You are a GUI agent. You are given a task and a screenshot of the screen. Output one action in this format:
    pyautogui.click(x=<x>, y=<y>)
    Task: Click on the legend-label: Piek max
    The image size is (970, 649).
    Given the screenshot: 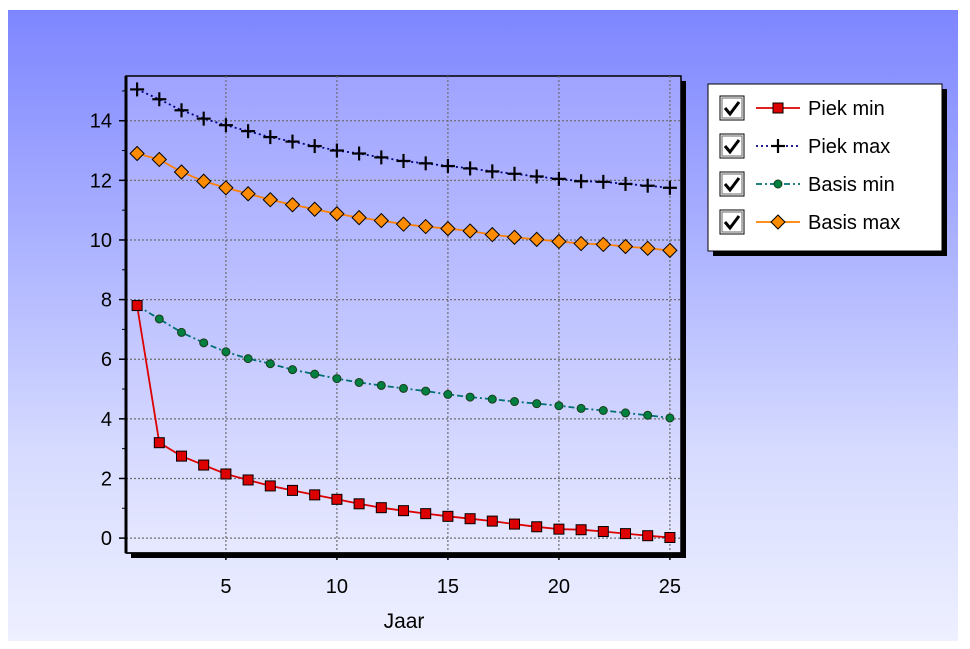 What is the action you would take?
    pyautogui.click(x=849, y=147)
    